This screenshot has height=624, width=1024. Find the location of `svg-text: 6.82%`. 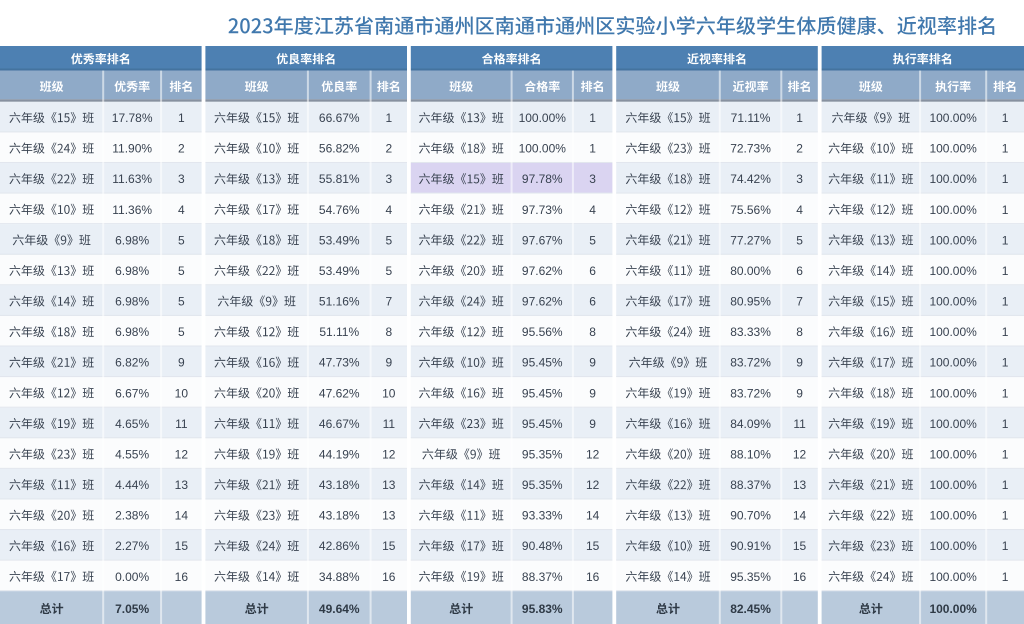

svg-text: 6.82% is located at coordinates (132, 363).